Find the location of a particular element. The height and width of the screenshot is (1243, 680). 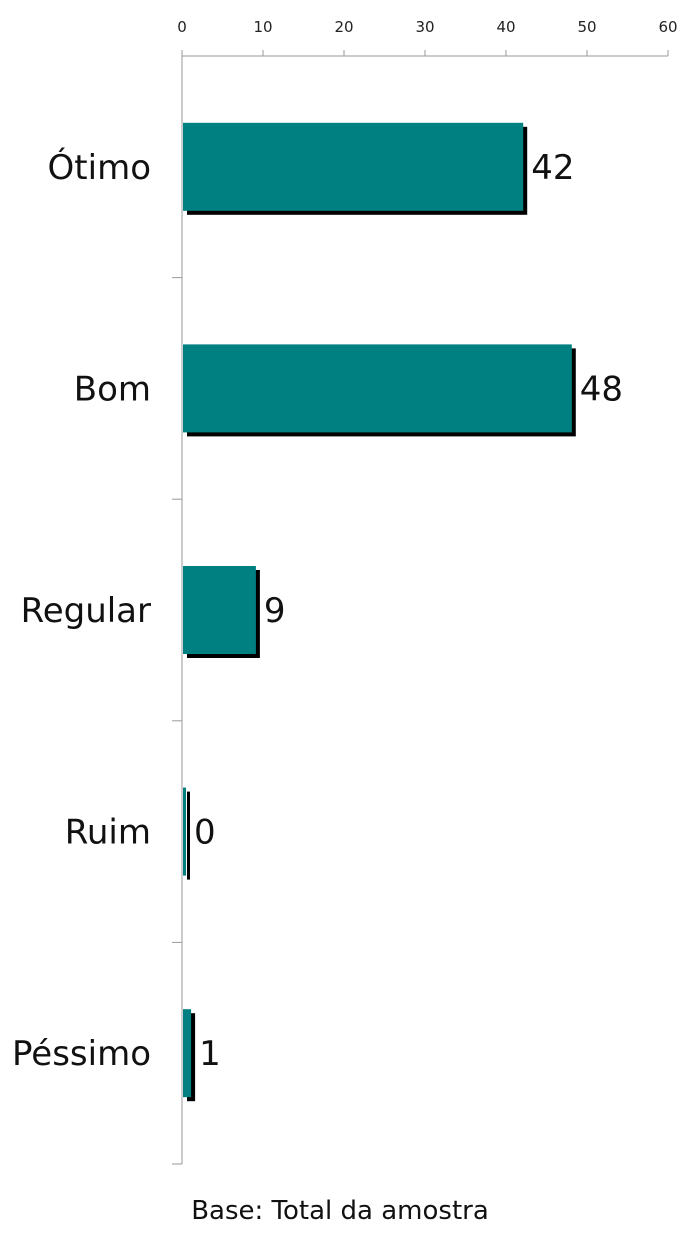

x-tick-label: 20 is located at coordinates (343, 27).